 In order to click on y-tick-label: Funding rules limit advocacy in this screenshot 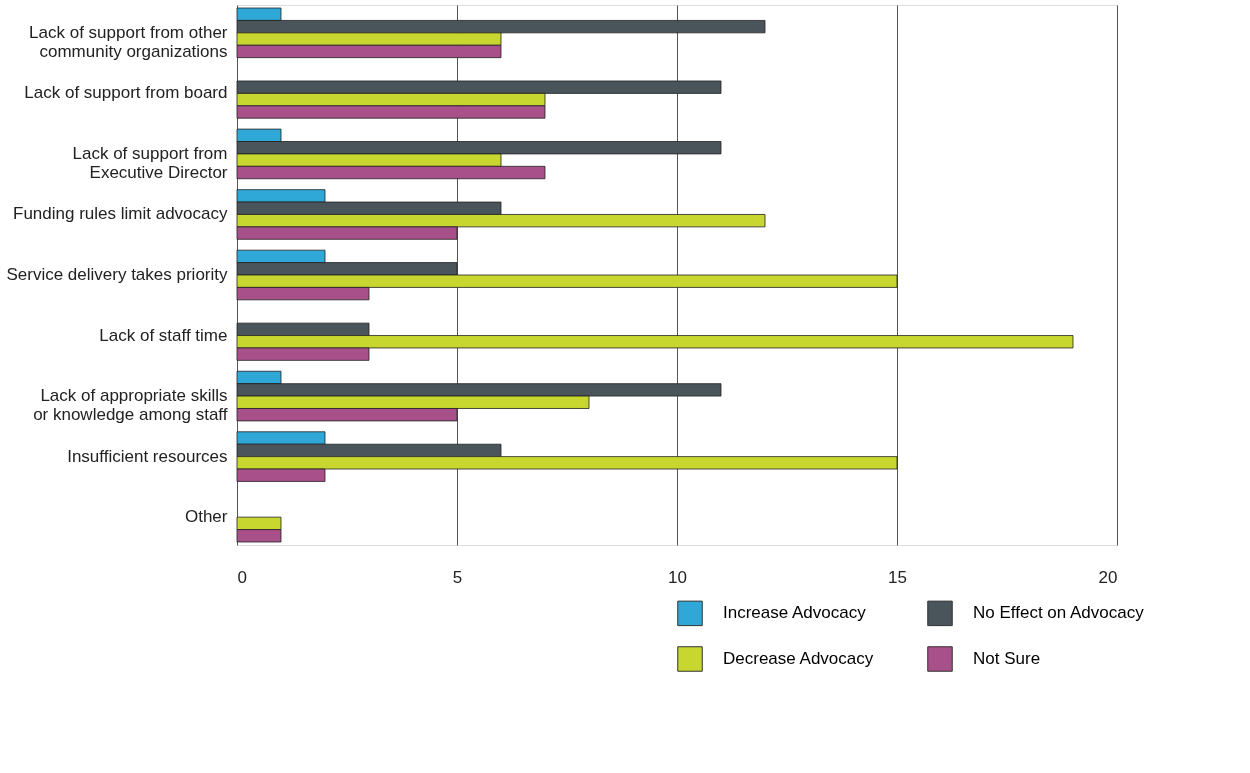, I will do `click(120, 214)`.